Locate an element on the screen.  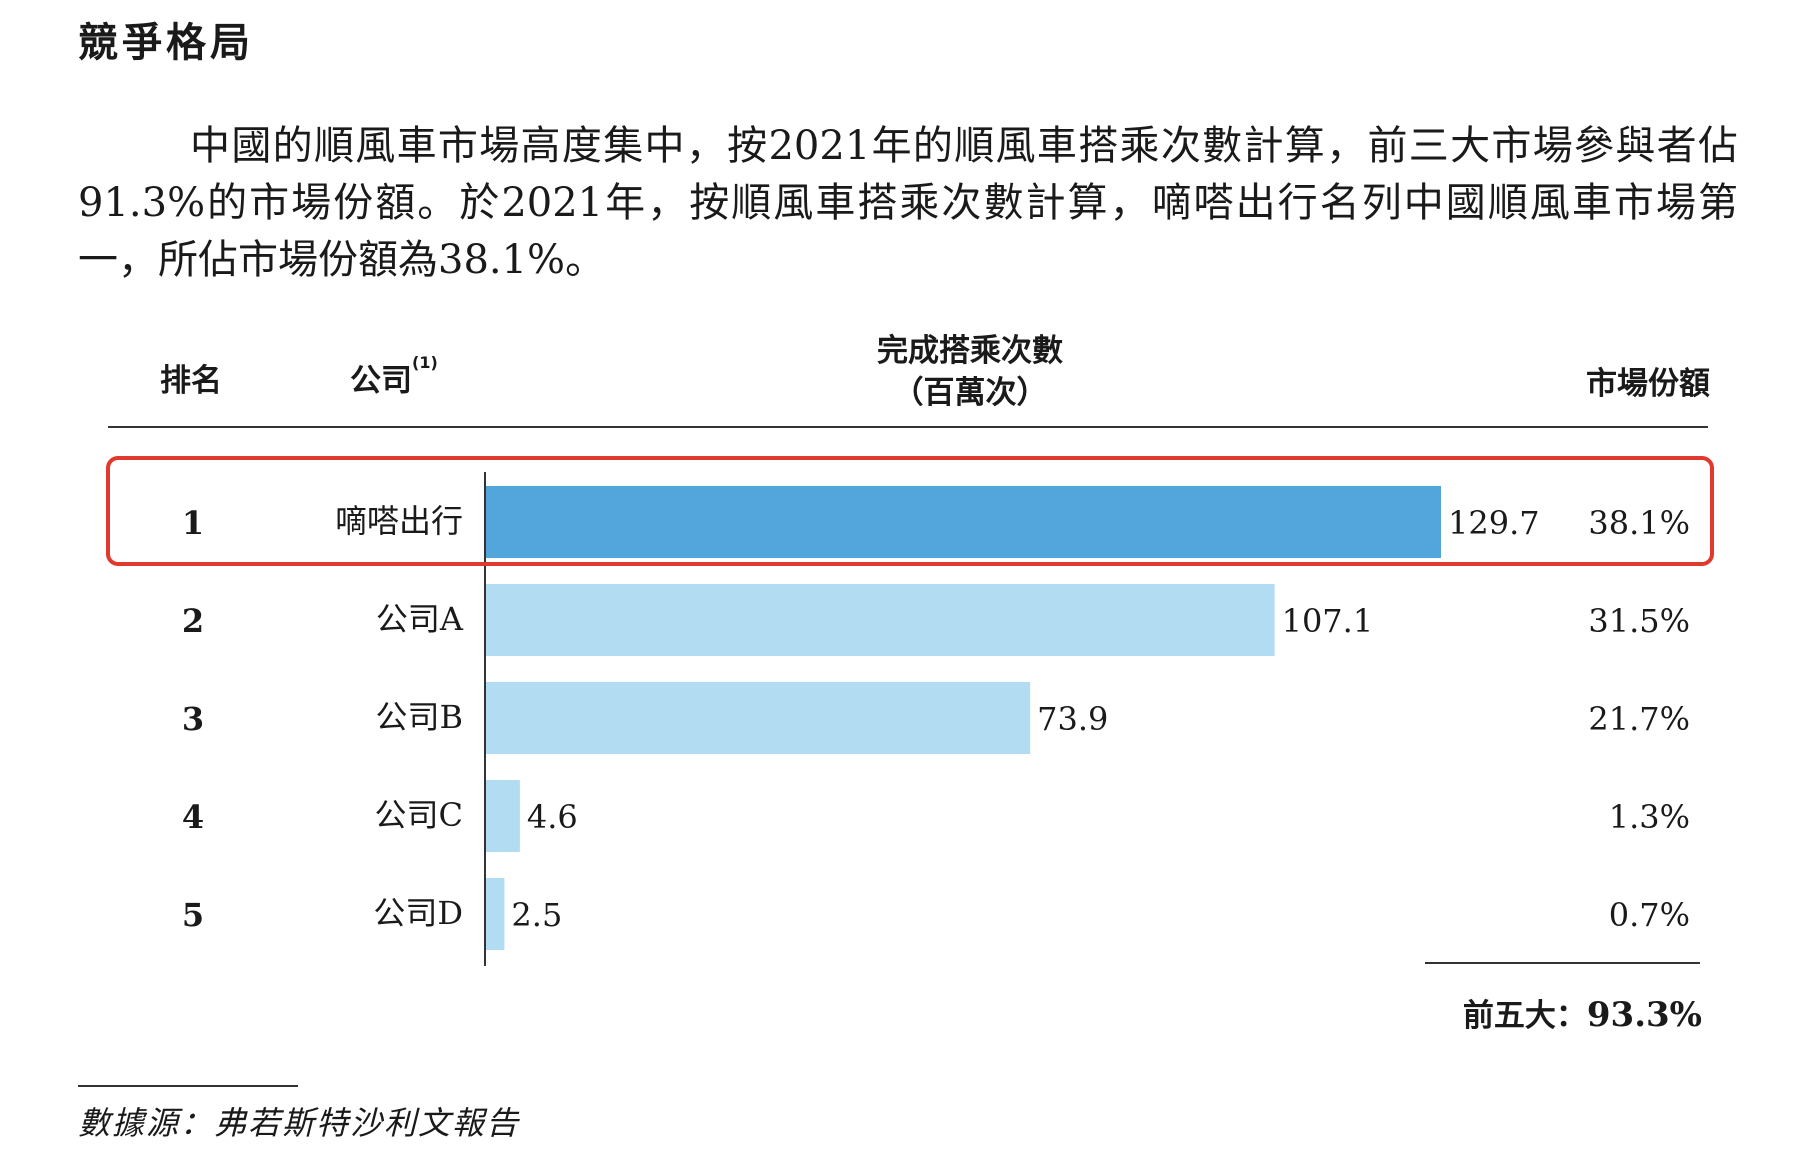
header-share: 市場份額 is located at coordinates (1648, 384).